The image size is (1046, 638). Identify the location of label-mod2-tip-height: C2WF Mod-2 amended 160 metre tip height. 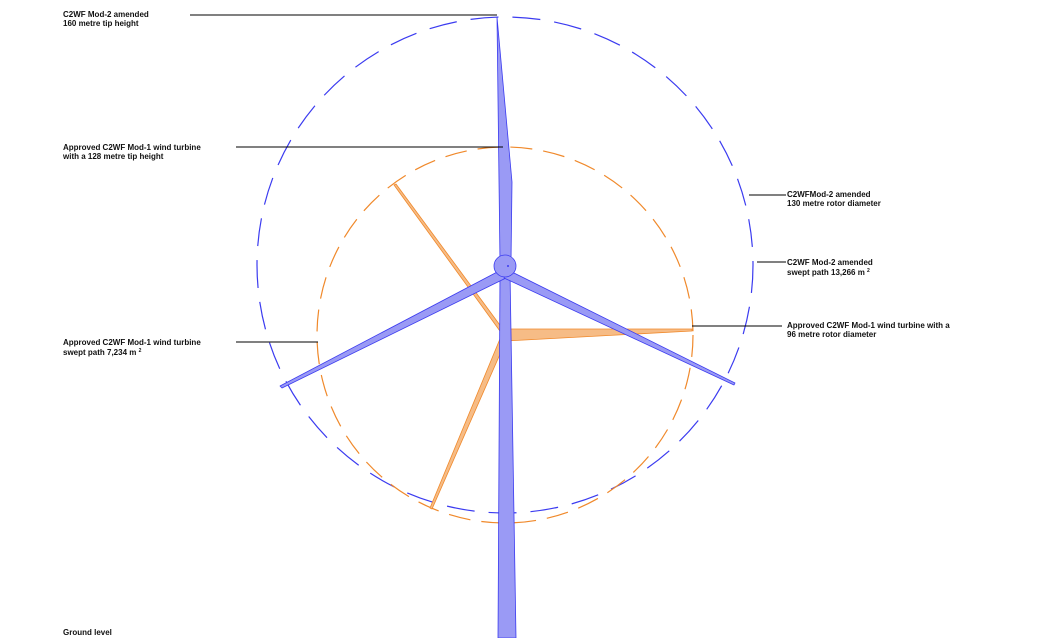
(106, 19).